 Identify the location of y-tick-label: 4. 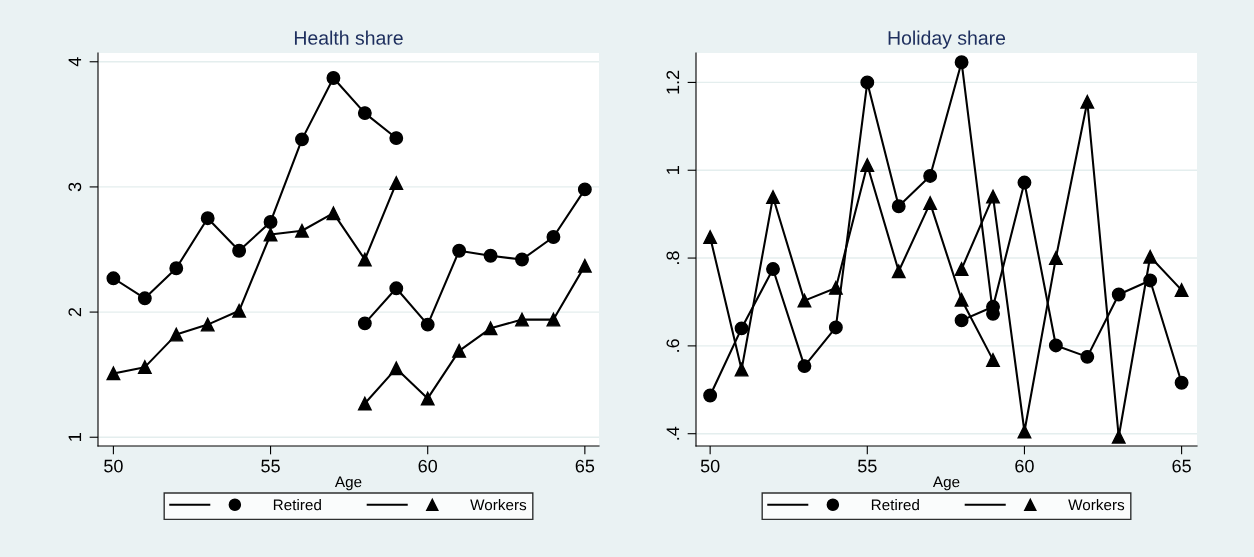
(75, 62).